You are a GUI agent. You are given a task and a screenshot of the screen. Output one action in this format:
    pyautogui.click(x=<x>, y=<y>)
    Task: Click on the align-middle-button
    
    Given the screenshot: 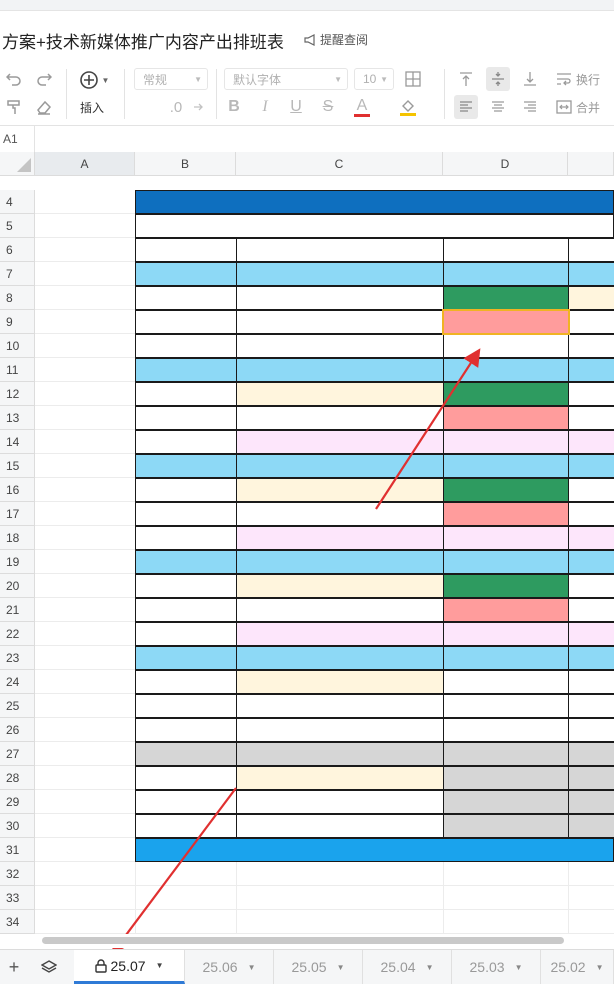 What is the action you would take?
    pyautogui.click(x=498, y=79)
    